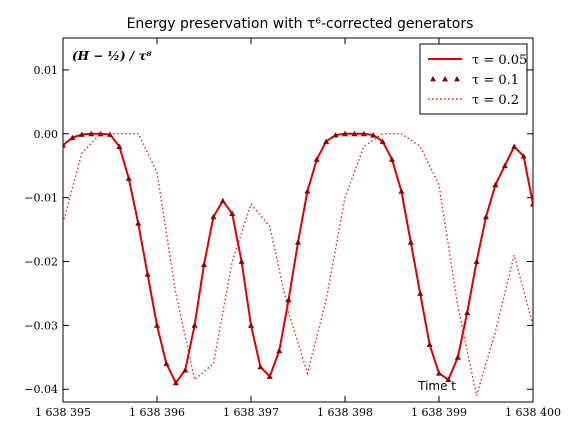 Image resolution: width=578 pixels, height=437 pixels. Describe the element at coordinates (495, 100) in the screenshot. I see `legend-label: τ = 0.2` at that location.